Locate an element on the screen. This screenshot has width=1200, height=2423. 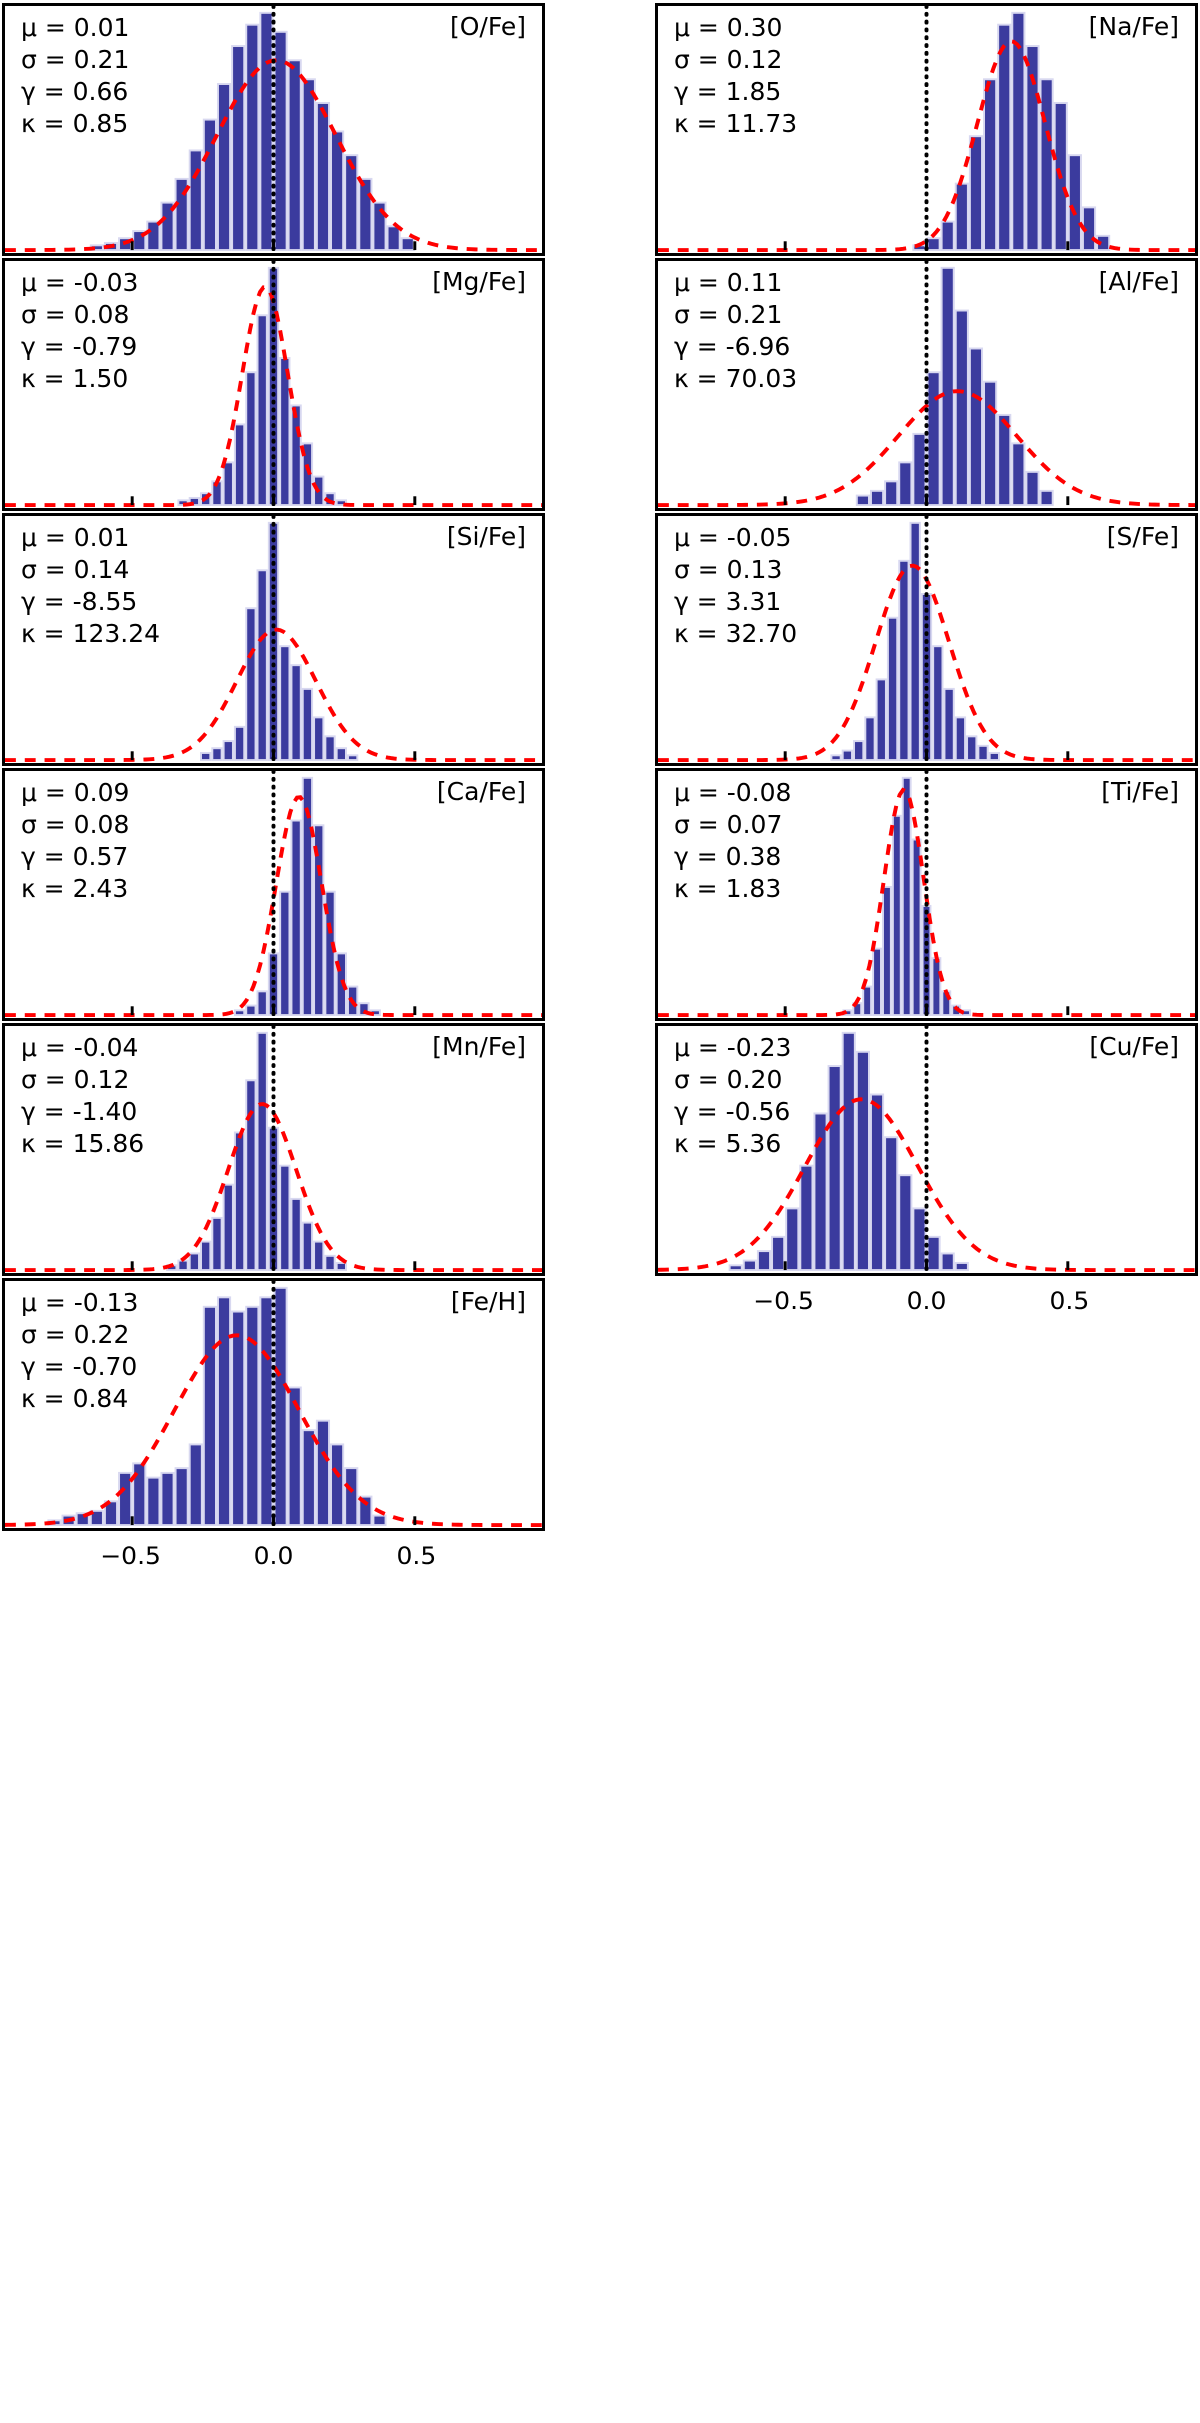
x-axis-cu-fe: −0.5 0.0 0.5 is located at coordinates (926, 1306).